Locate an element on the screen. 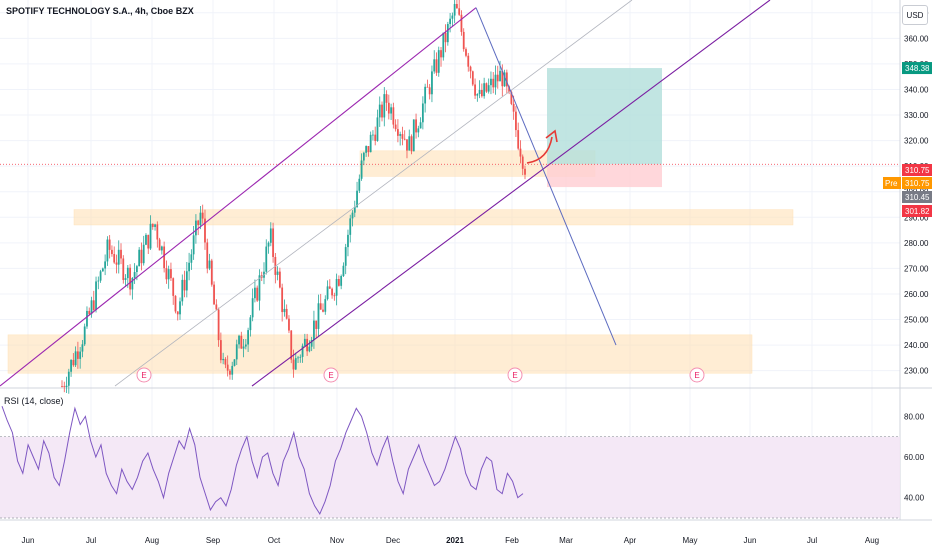 The height and width of the screenshot is (550, 932). earnings-marker-label: E is located at coordinates (514, 375).